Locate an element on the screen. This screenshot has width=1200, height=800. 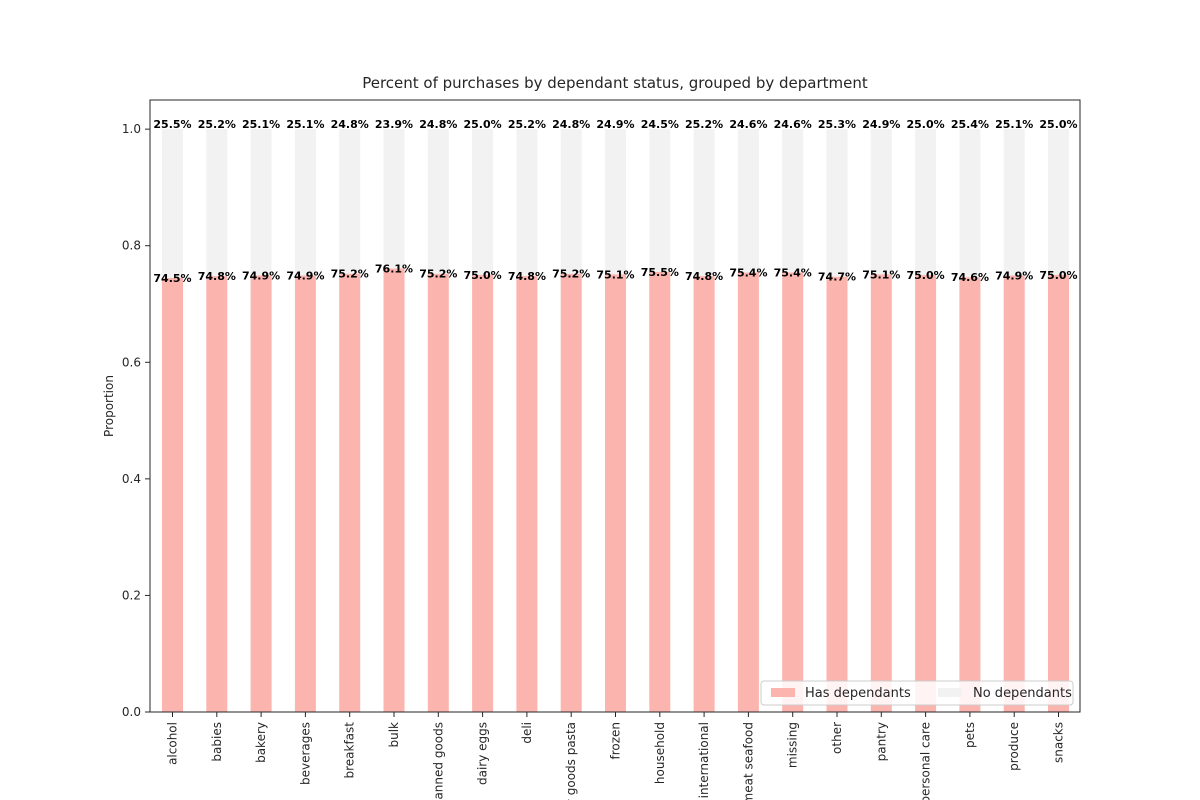
y-tick-label: 0.0 is located at coordinates (131, 712).